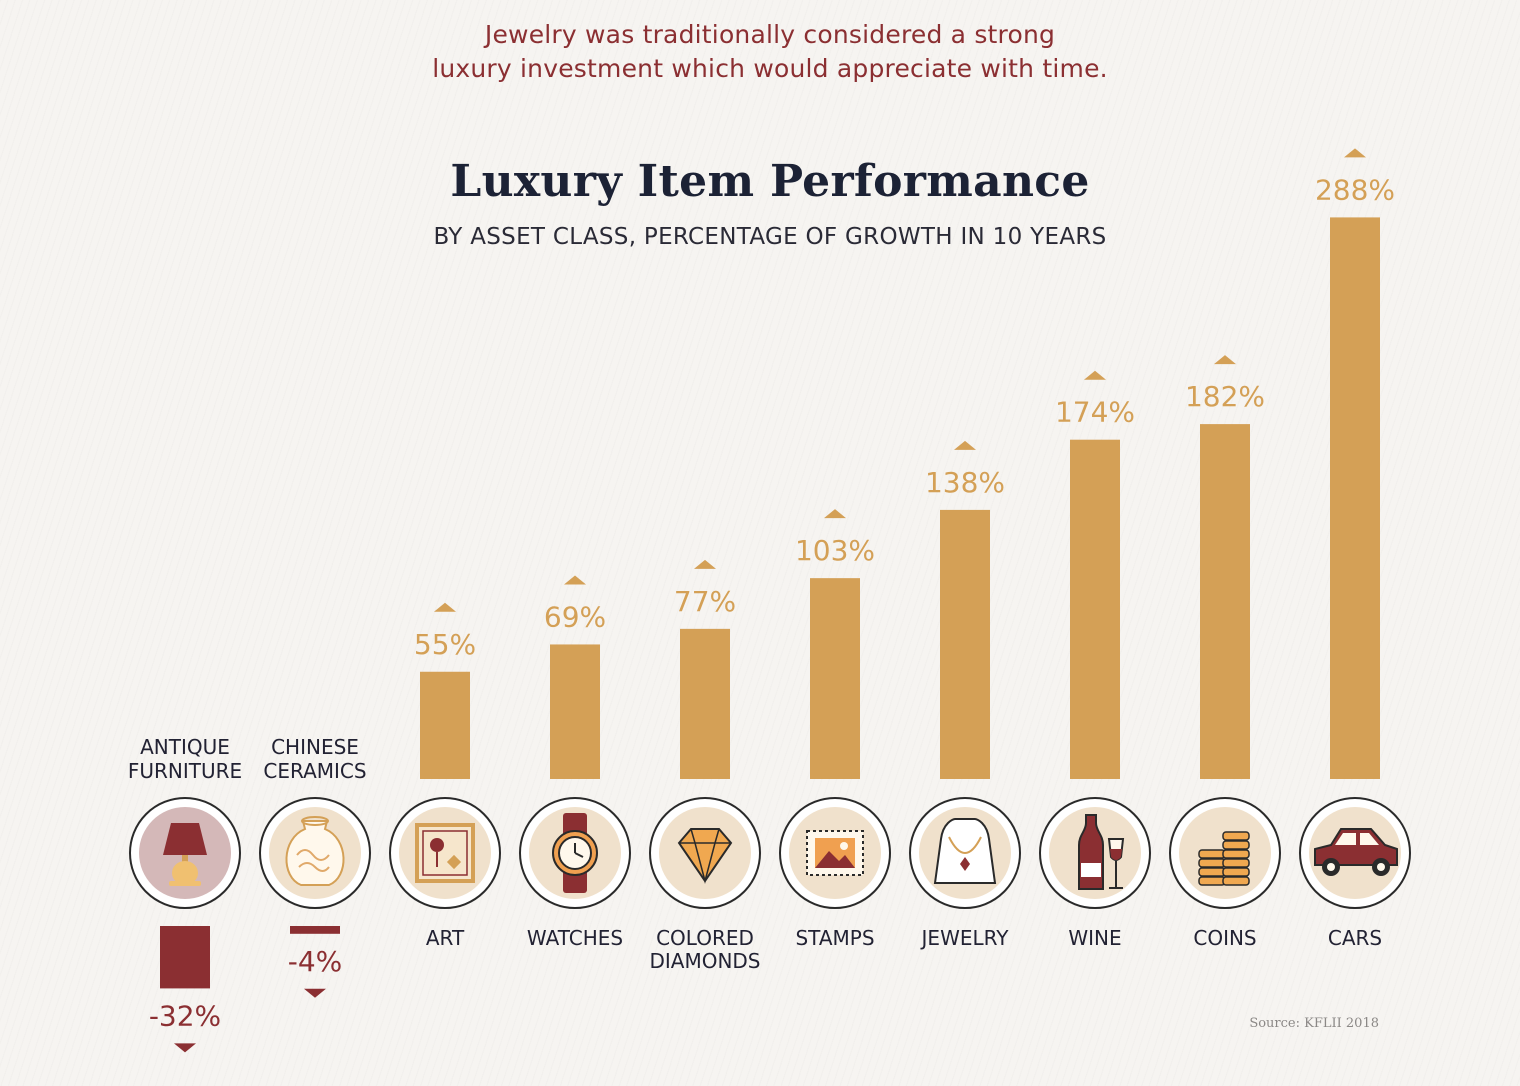 The height and width of the screenshot is (1086, 1520). What do you see at coordinates (185, 1015) in the screenshot?
I see `value-label: -32%` at bounding box center [185, 1015].